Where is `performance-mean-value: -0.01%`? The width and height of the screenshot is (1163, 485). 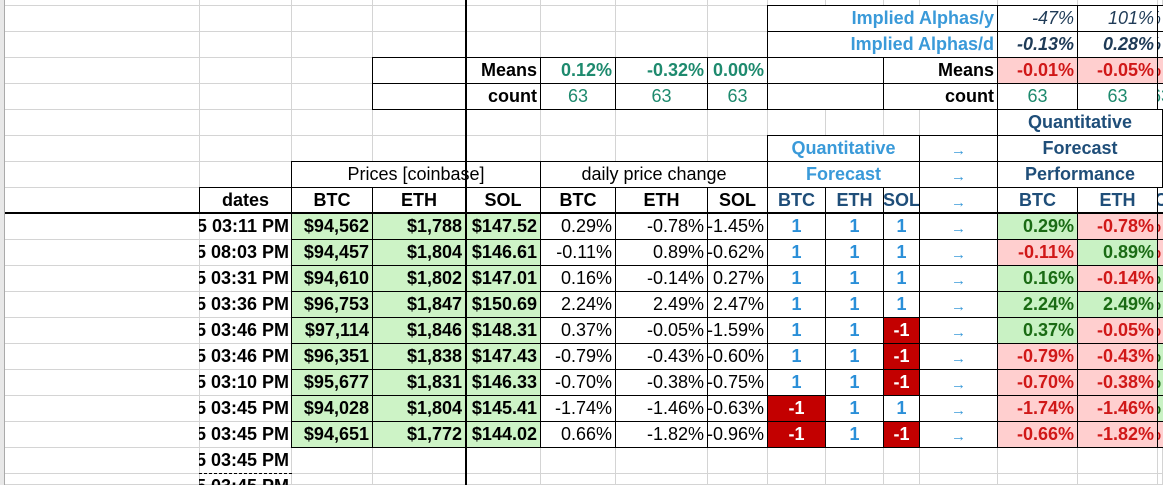 performance-mean-value: -0.01% is located at coordinates (1037, 70).